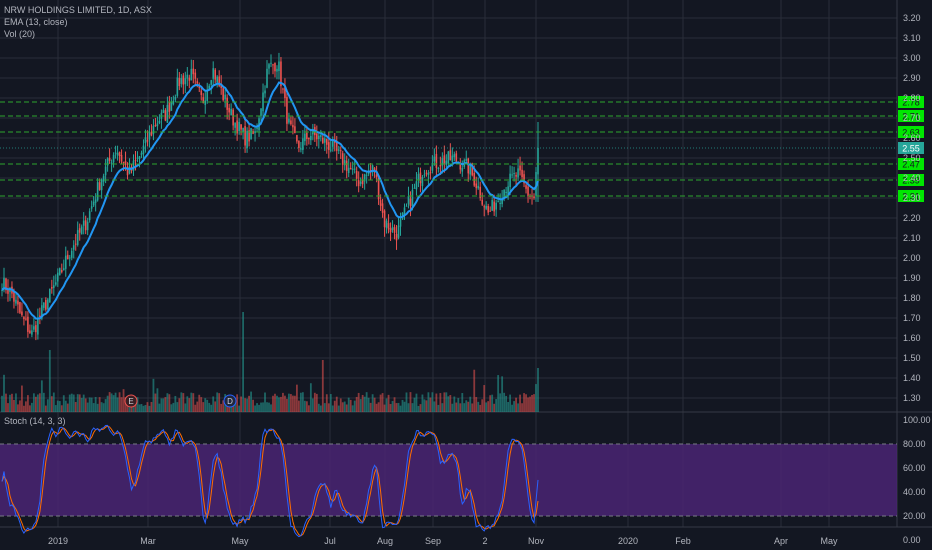 This screenshot has height=550, width=932. Describe the element at coordinates (131, 401) in the screenshot. I see `event-marker-circle` at that location.